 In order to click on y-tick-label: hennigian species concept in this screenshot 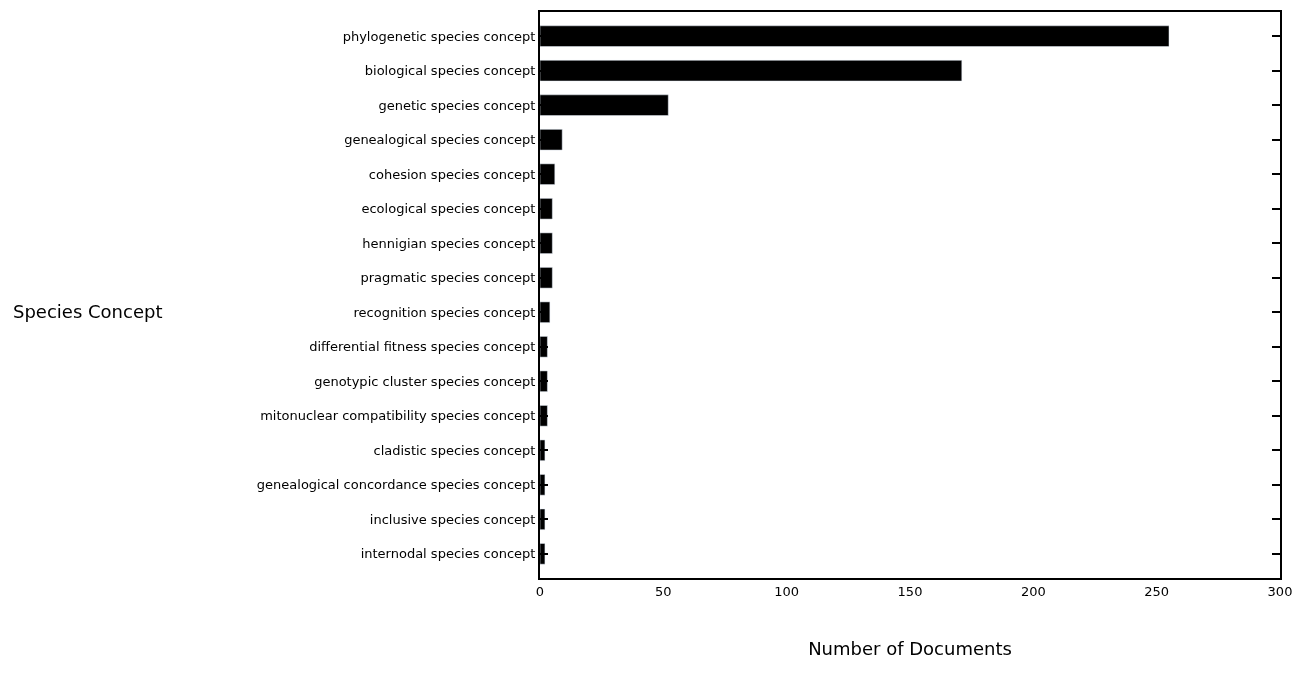, I will do `click(449, 243)`.